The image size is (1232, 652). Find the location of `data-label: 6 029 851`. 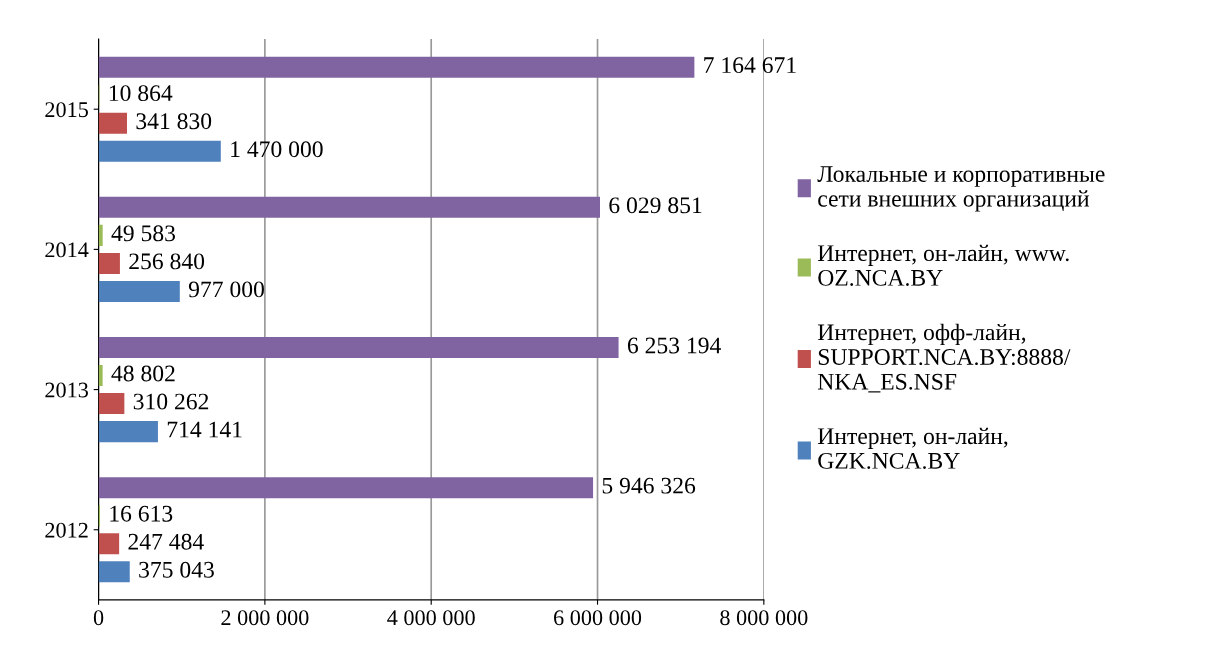

data-label: 6 029 851 is located at coordinates (655, 205).